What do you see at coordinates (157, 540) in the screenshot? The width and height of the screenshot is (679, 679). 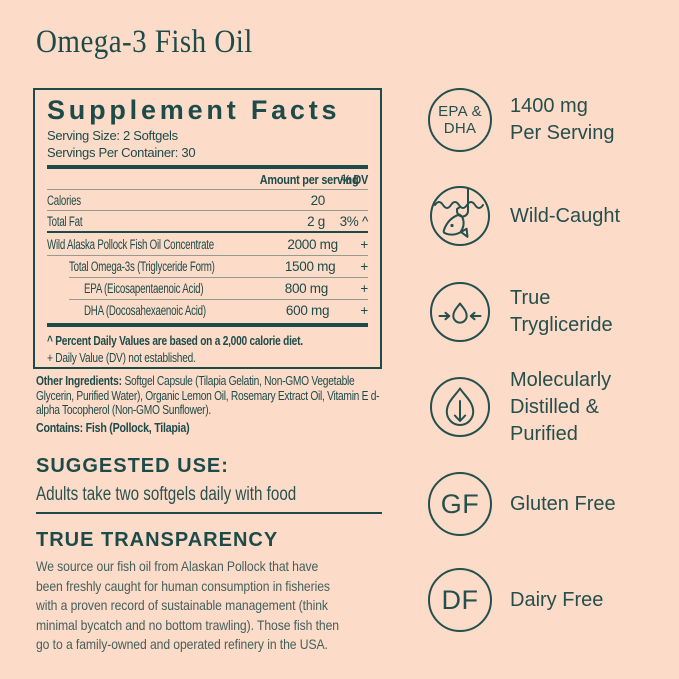 I see `transparency-heading: TRUE TRANSPARENCY` at bounding box center [157, 540].